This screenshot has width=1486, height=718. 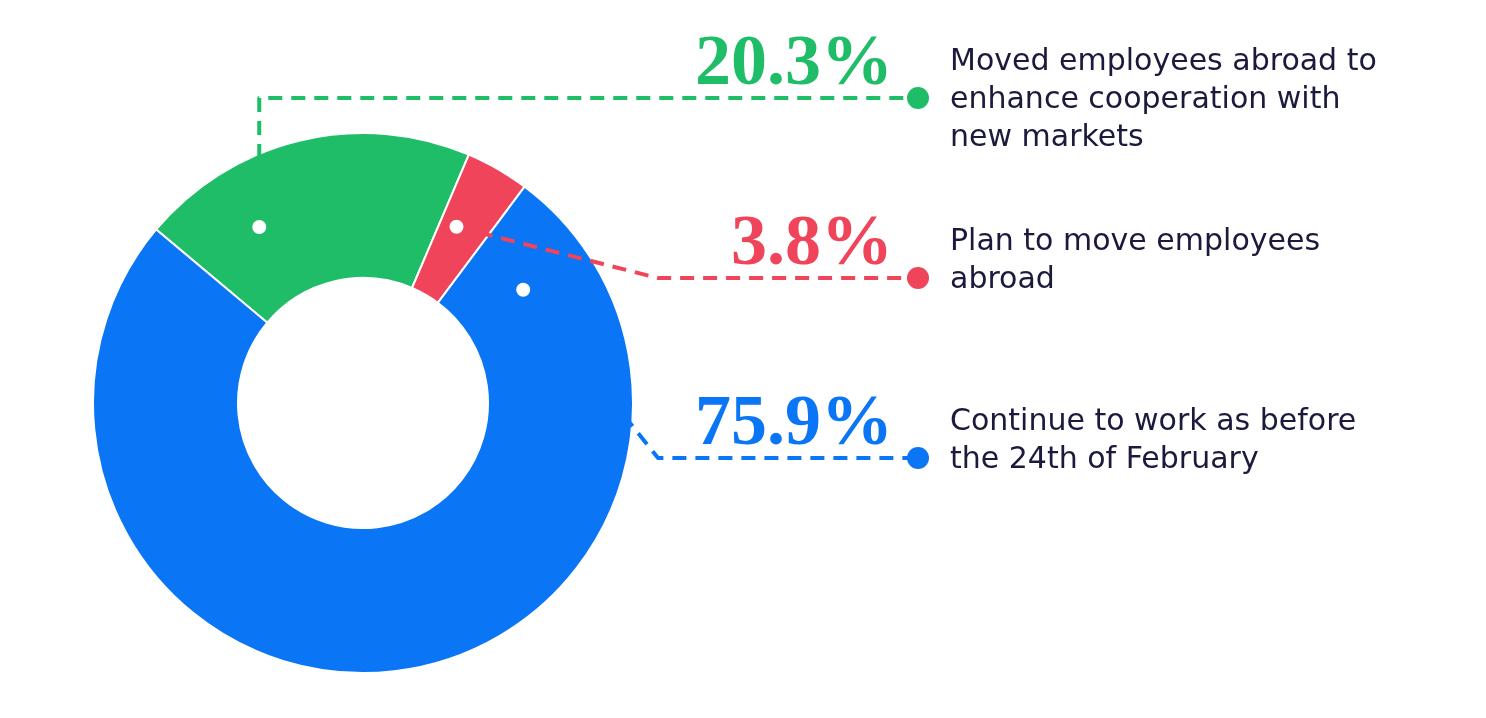 I want to click on data-label: 3.8%, so click(x=812, y=240).